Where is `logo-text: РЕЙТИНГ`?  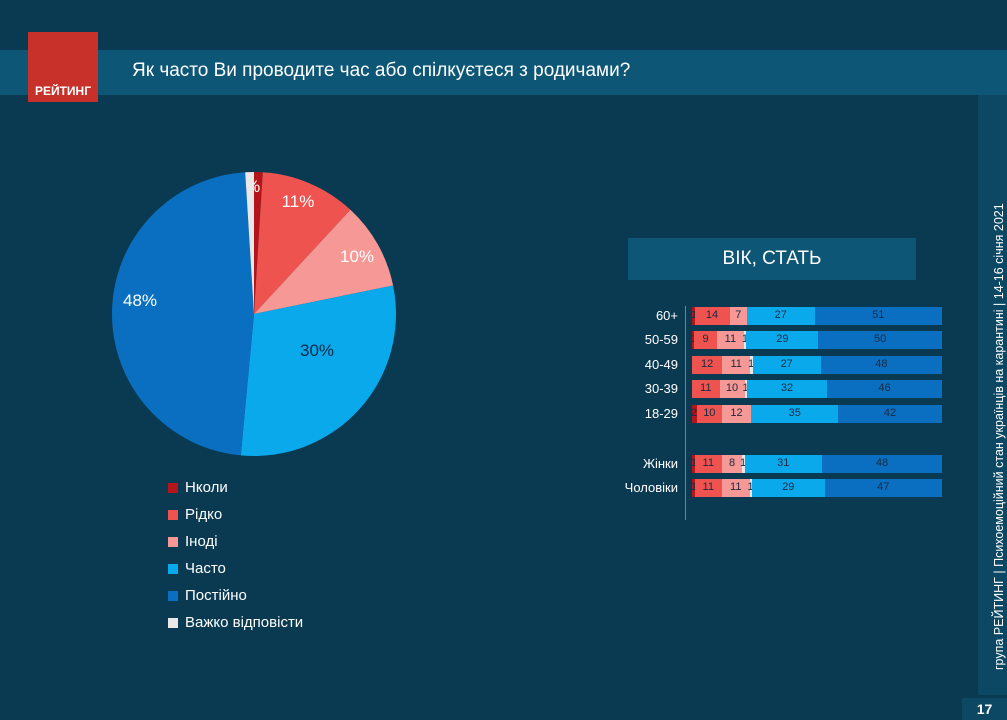 logo-text: РЕЙТИНГ is located at coordinates (63, 91).